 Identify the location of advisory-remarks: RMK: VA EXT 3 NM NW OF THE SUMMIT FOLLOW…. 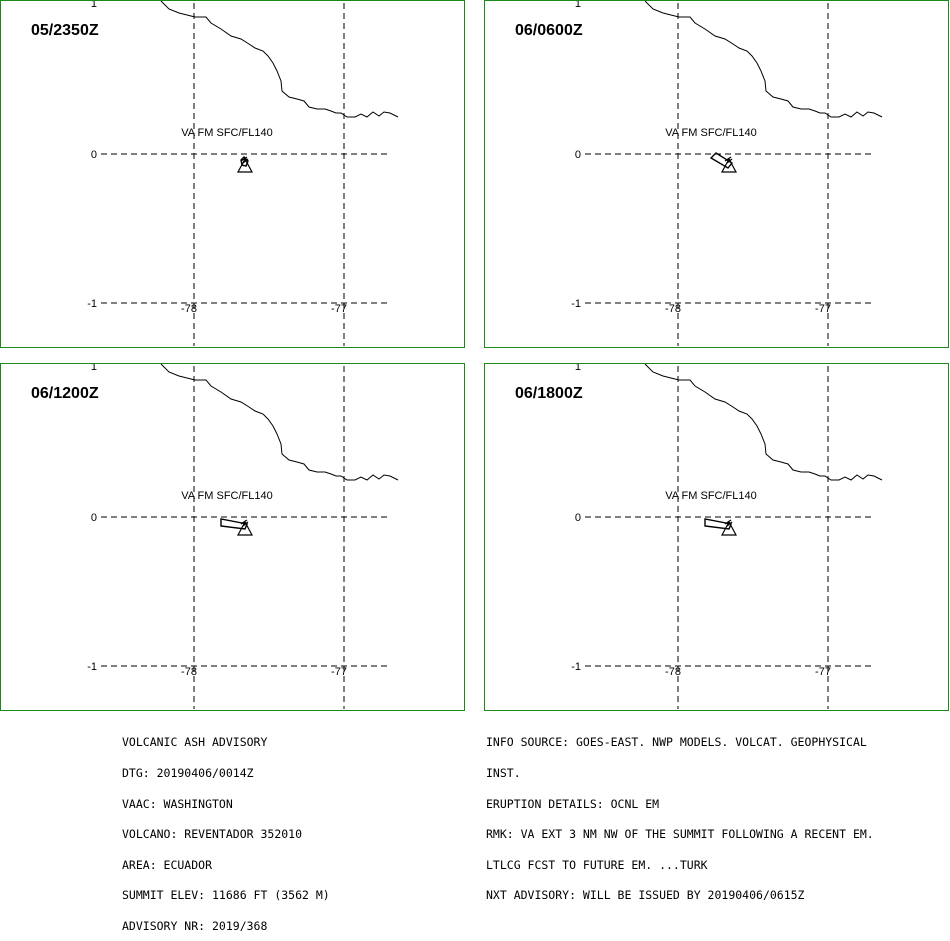
(680, 834).